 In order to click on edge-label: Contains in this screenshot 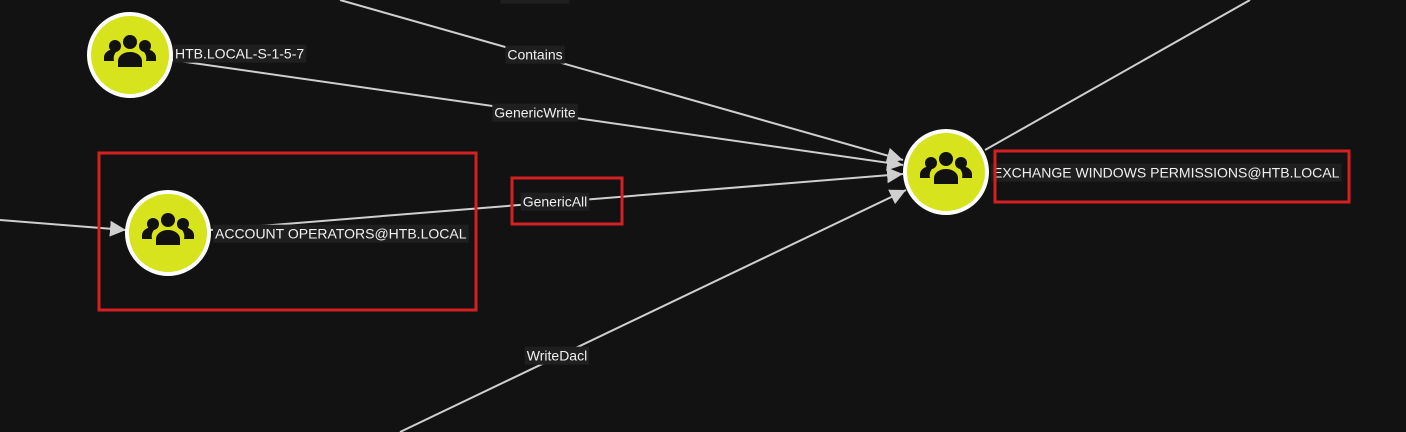, I will do `click(534, 55)`.